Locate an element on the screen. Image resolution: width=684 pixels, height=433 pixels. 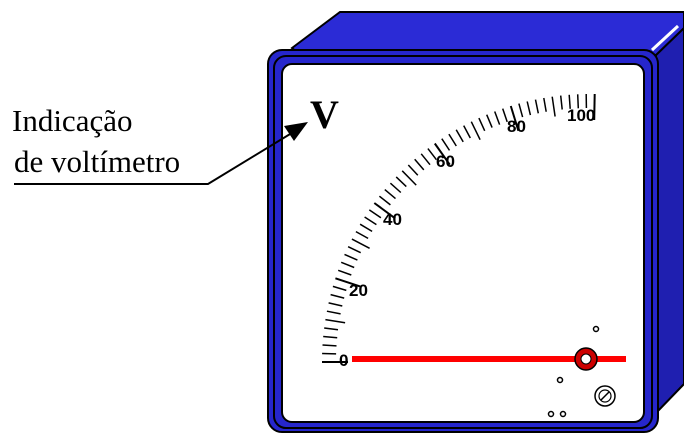
scale-label-80: 80 is located at coordinates (516, 126).